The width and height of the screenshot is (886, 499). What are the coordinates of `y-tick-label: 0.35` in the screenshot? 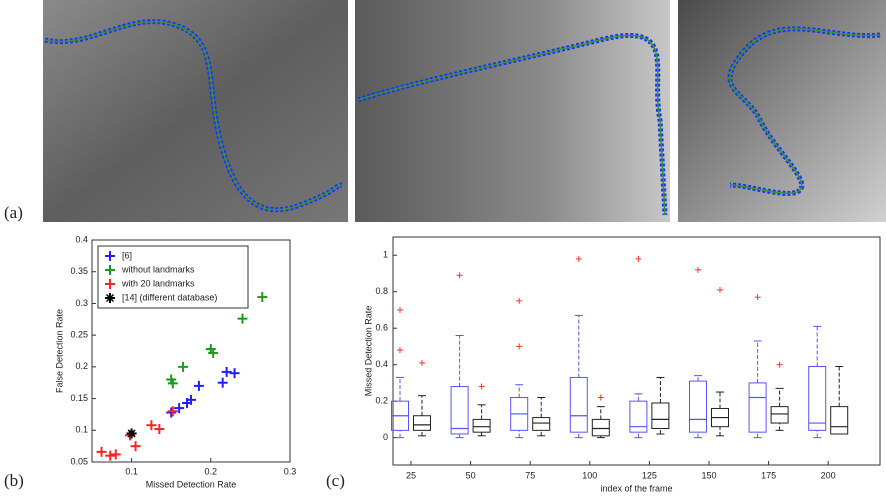 It's located at (79, 271).